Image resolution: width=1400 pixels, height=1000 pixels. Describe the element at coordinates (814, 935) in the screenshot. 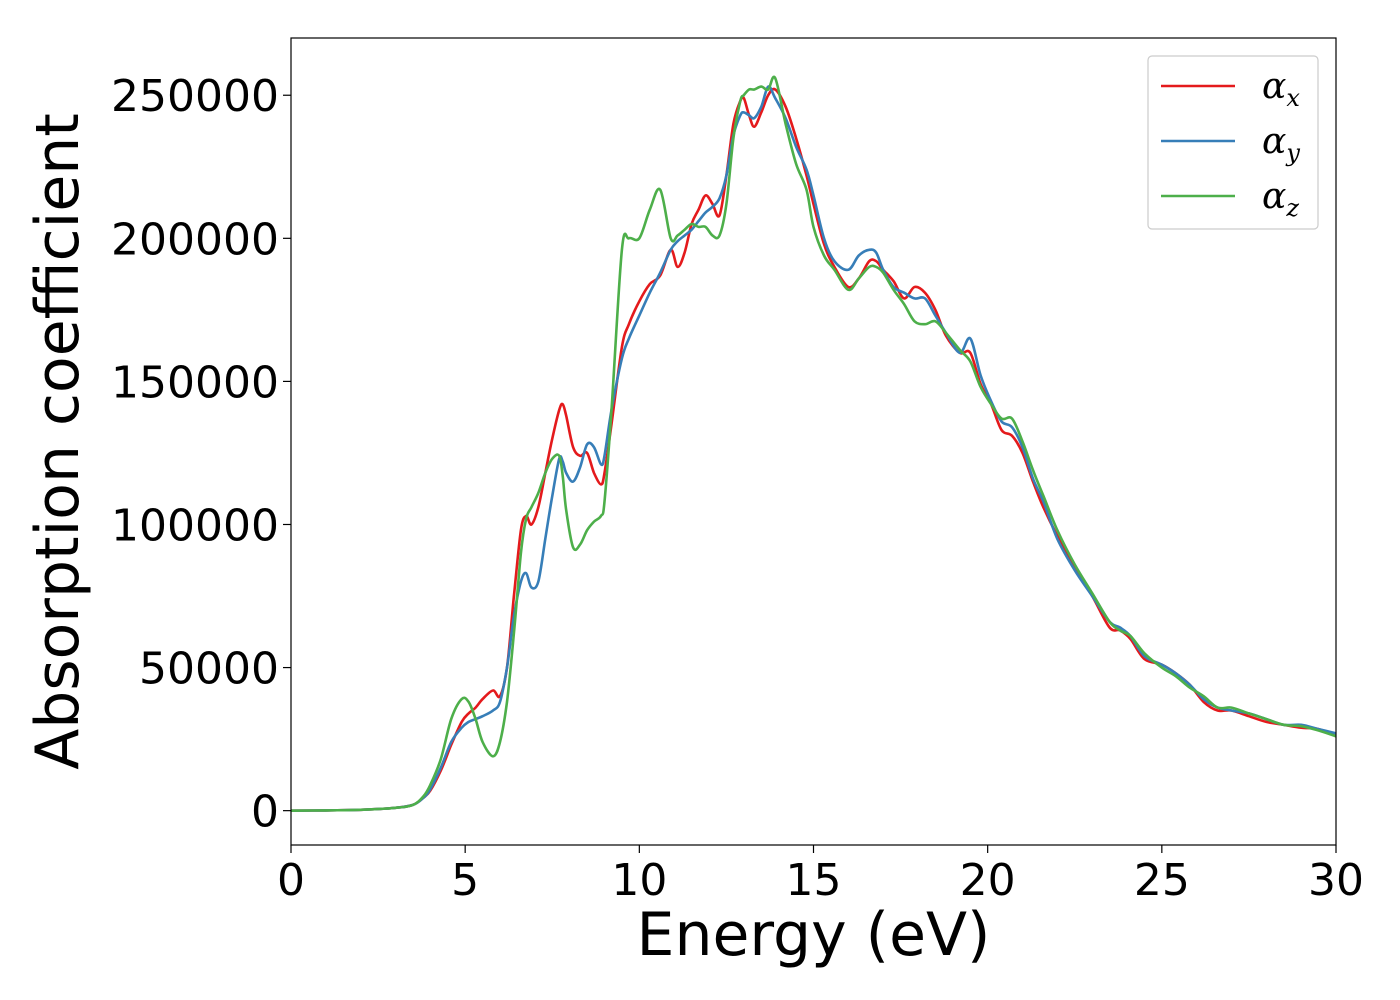

I see `x-axis-label: Energy (eV)` at that location.